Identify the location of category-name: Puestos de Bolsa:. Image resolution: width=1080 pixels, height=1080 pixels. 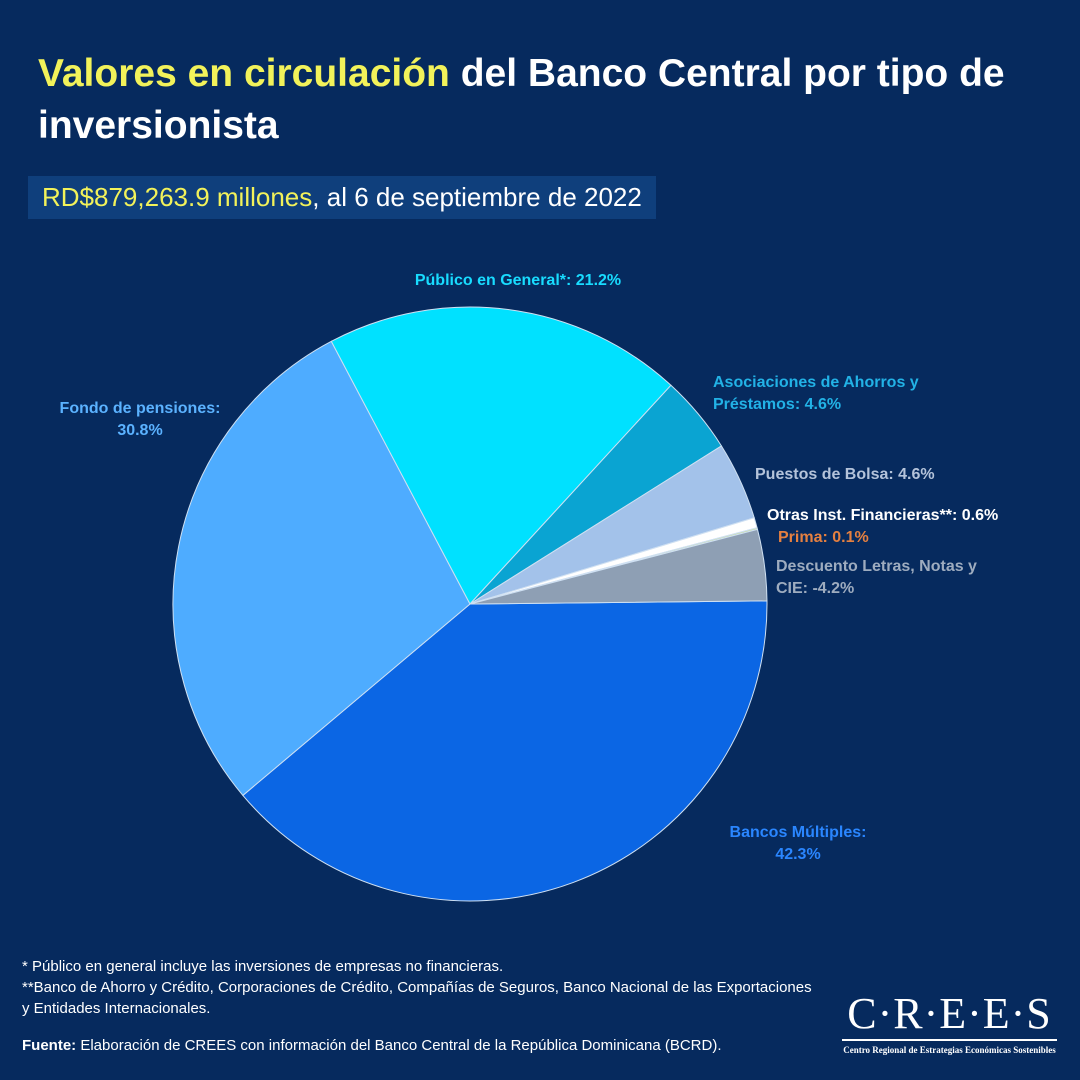
(824, 474).